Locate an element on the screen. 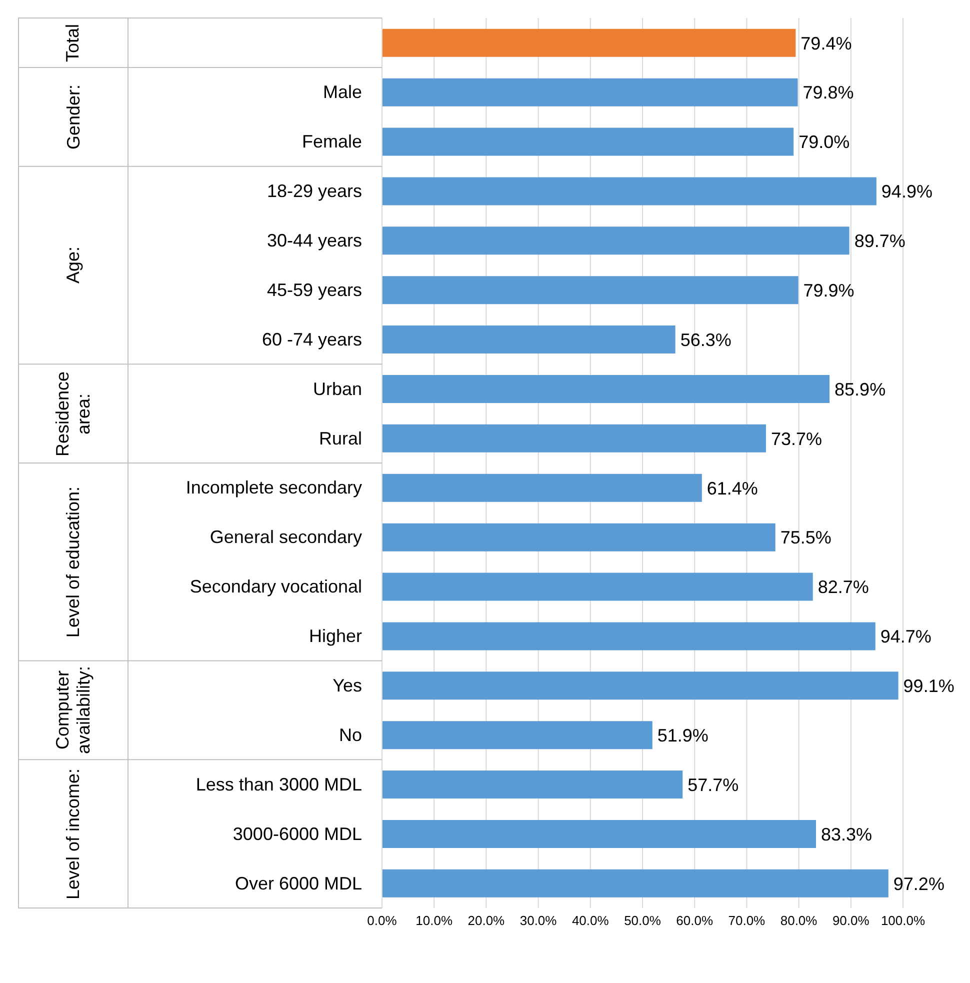 The width and height of the screenshot is (970, 983). text: Level of education: is located at coordinates (73, 562).